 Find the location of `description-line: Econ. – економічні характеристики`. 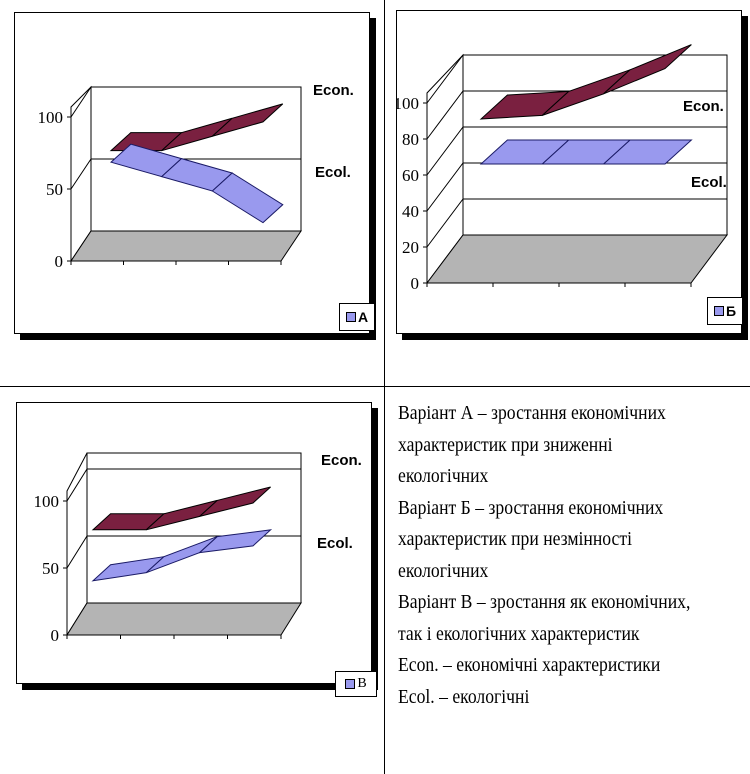

description-line: Econ. – економічні характеристики is located at coordinates (529, 665).